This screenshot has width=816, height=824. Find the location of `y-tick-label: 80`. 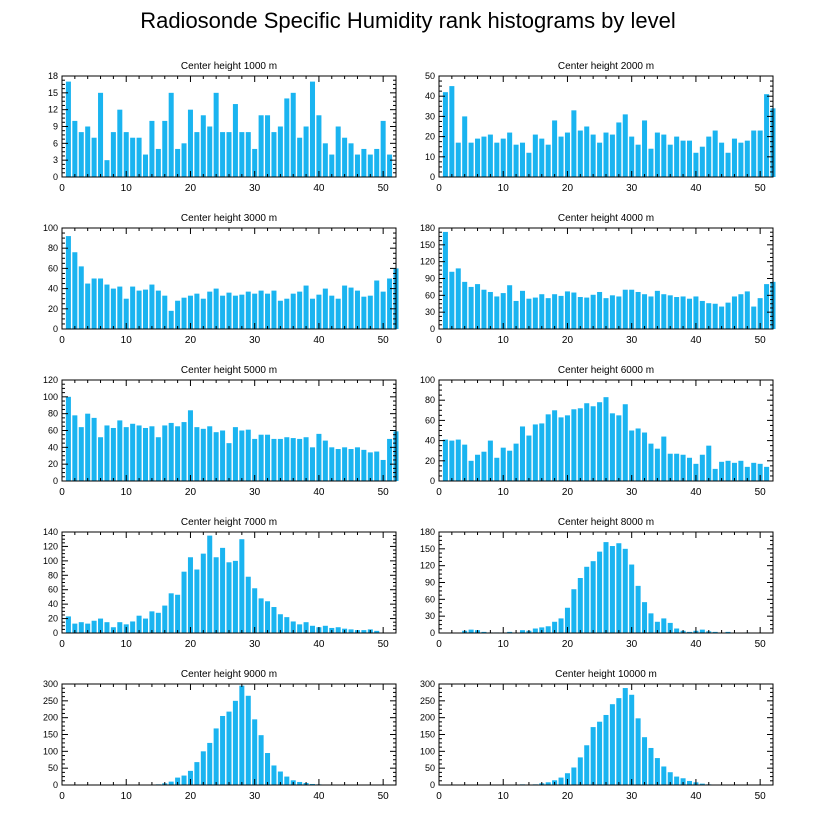

y-tick-label: 80 is located at coordinates (53, 414).